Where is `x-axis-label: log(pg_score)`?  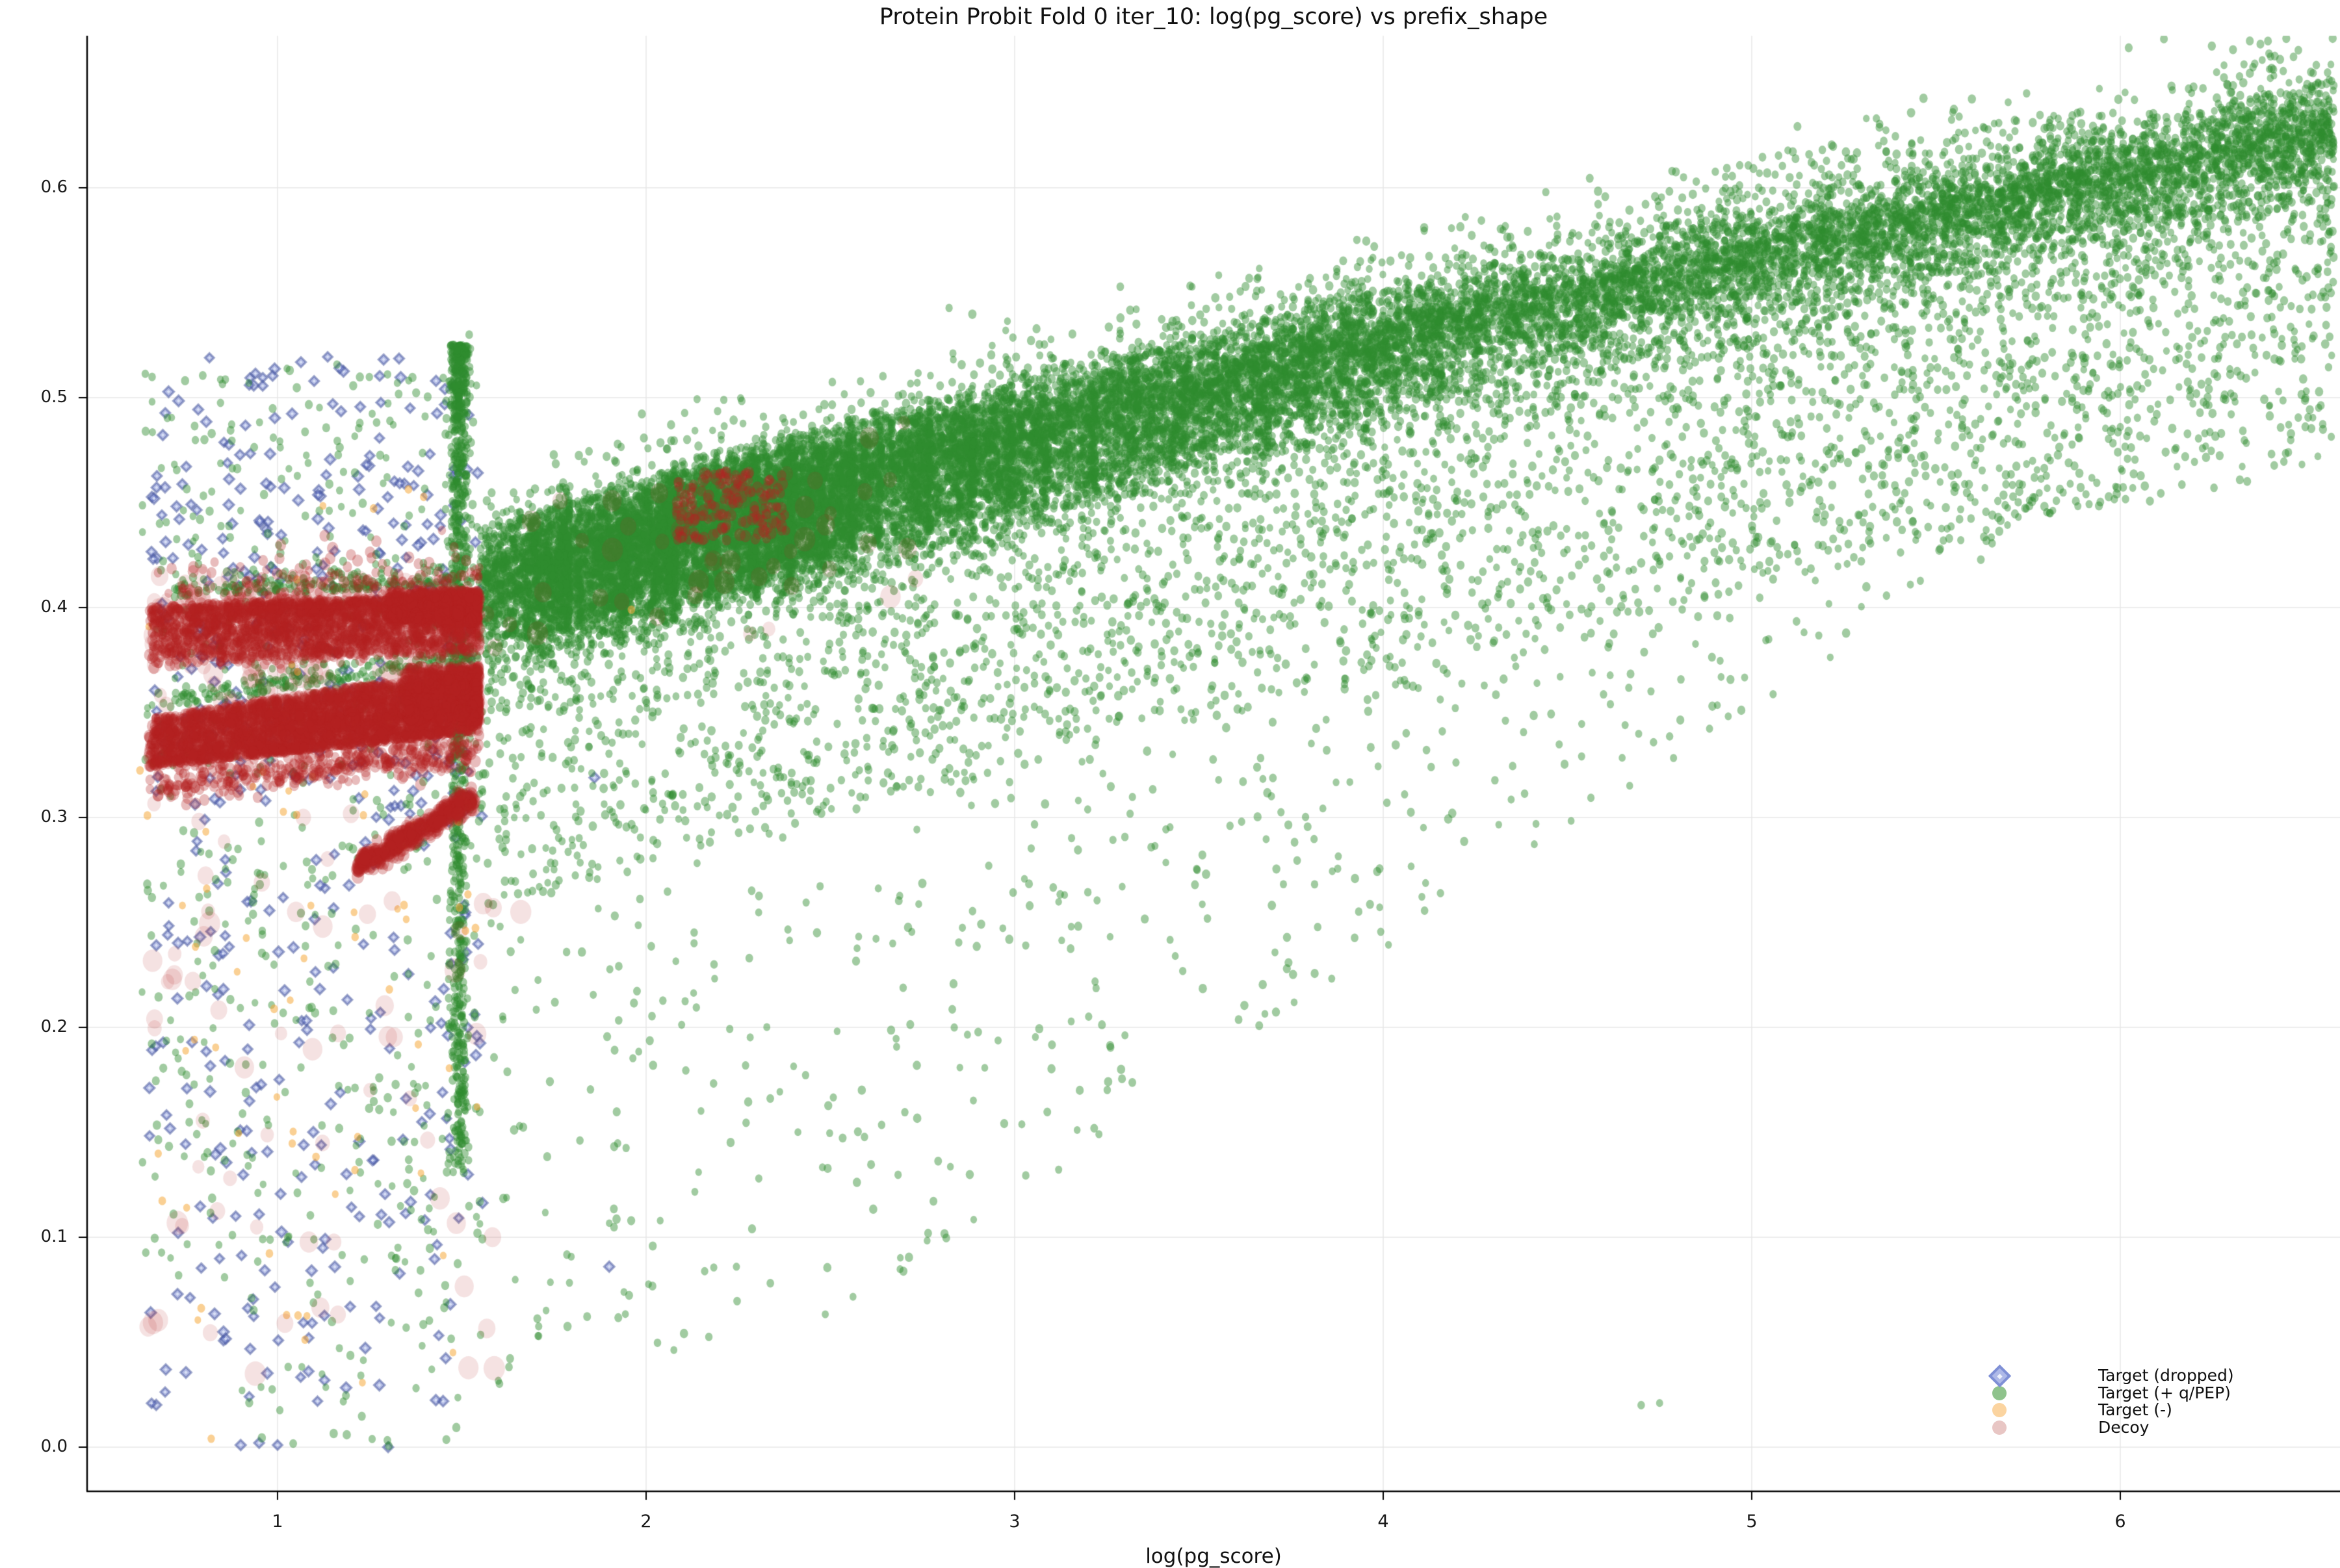 x-axis-label: log(pg_score) is located at coordinates (1214, 1557).